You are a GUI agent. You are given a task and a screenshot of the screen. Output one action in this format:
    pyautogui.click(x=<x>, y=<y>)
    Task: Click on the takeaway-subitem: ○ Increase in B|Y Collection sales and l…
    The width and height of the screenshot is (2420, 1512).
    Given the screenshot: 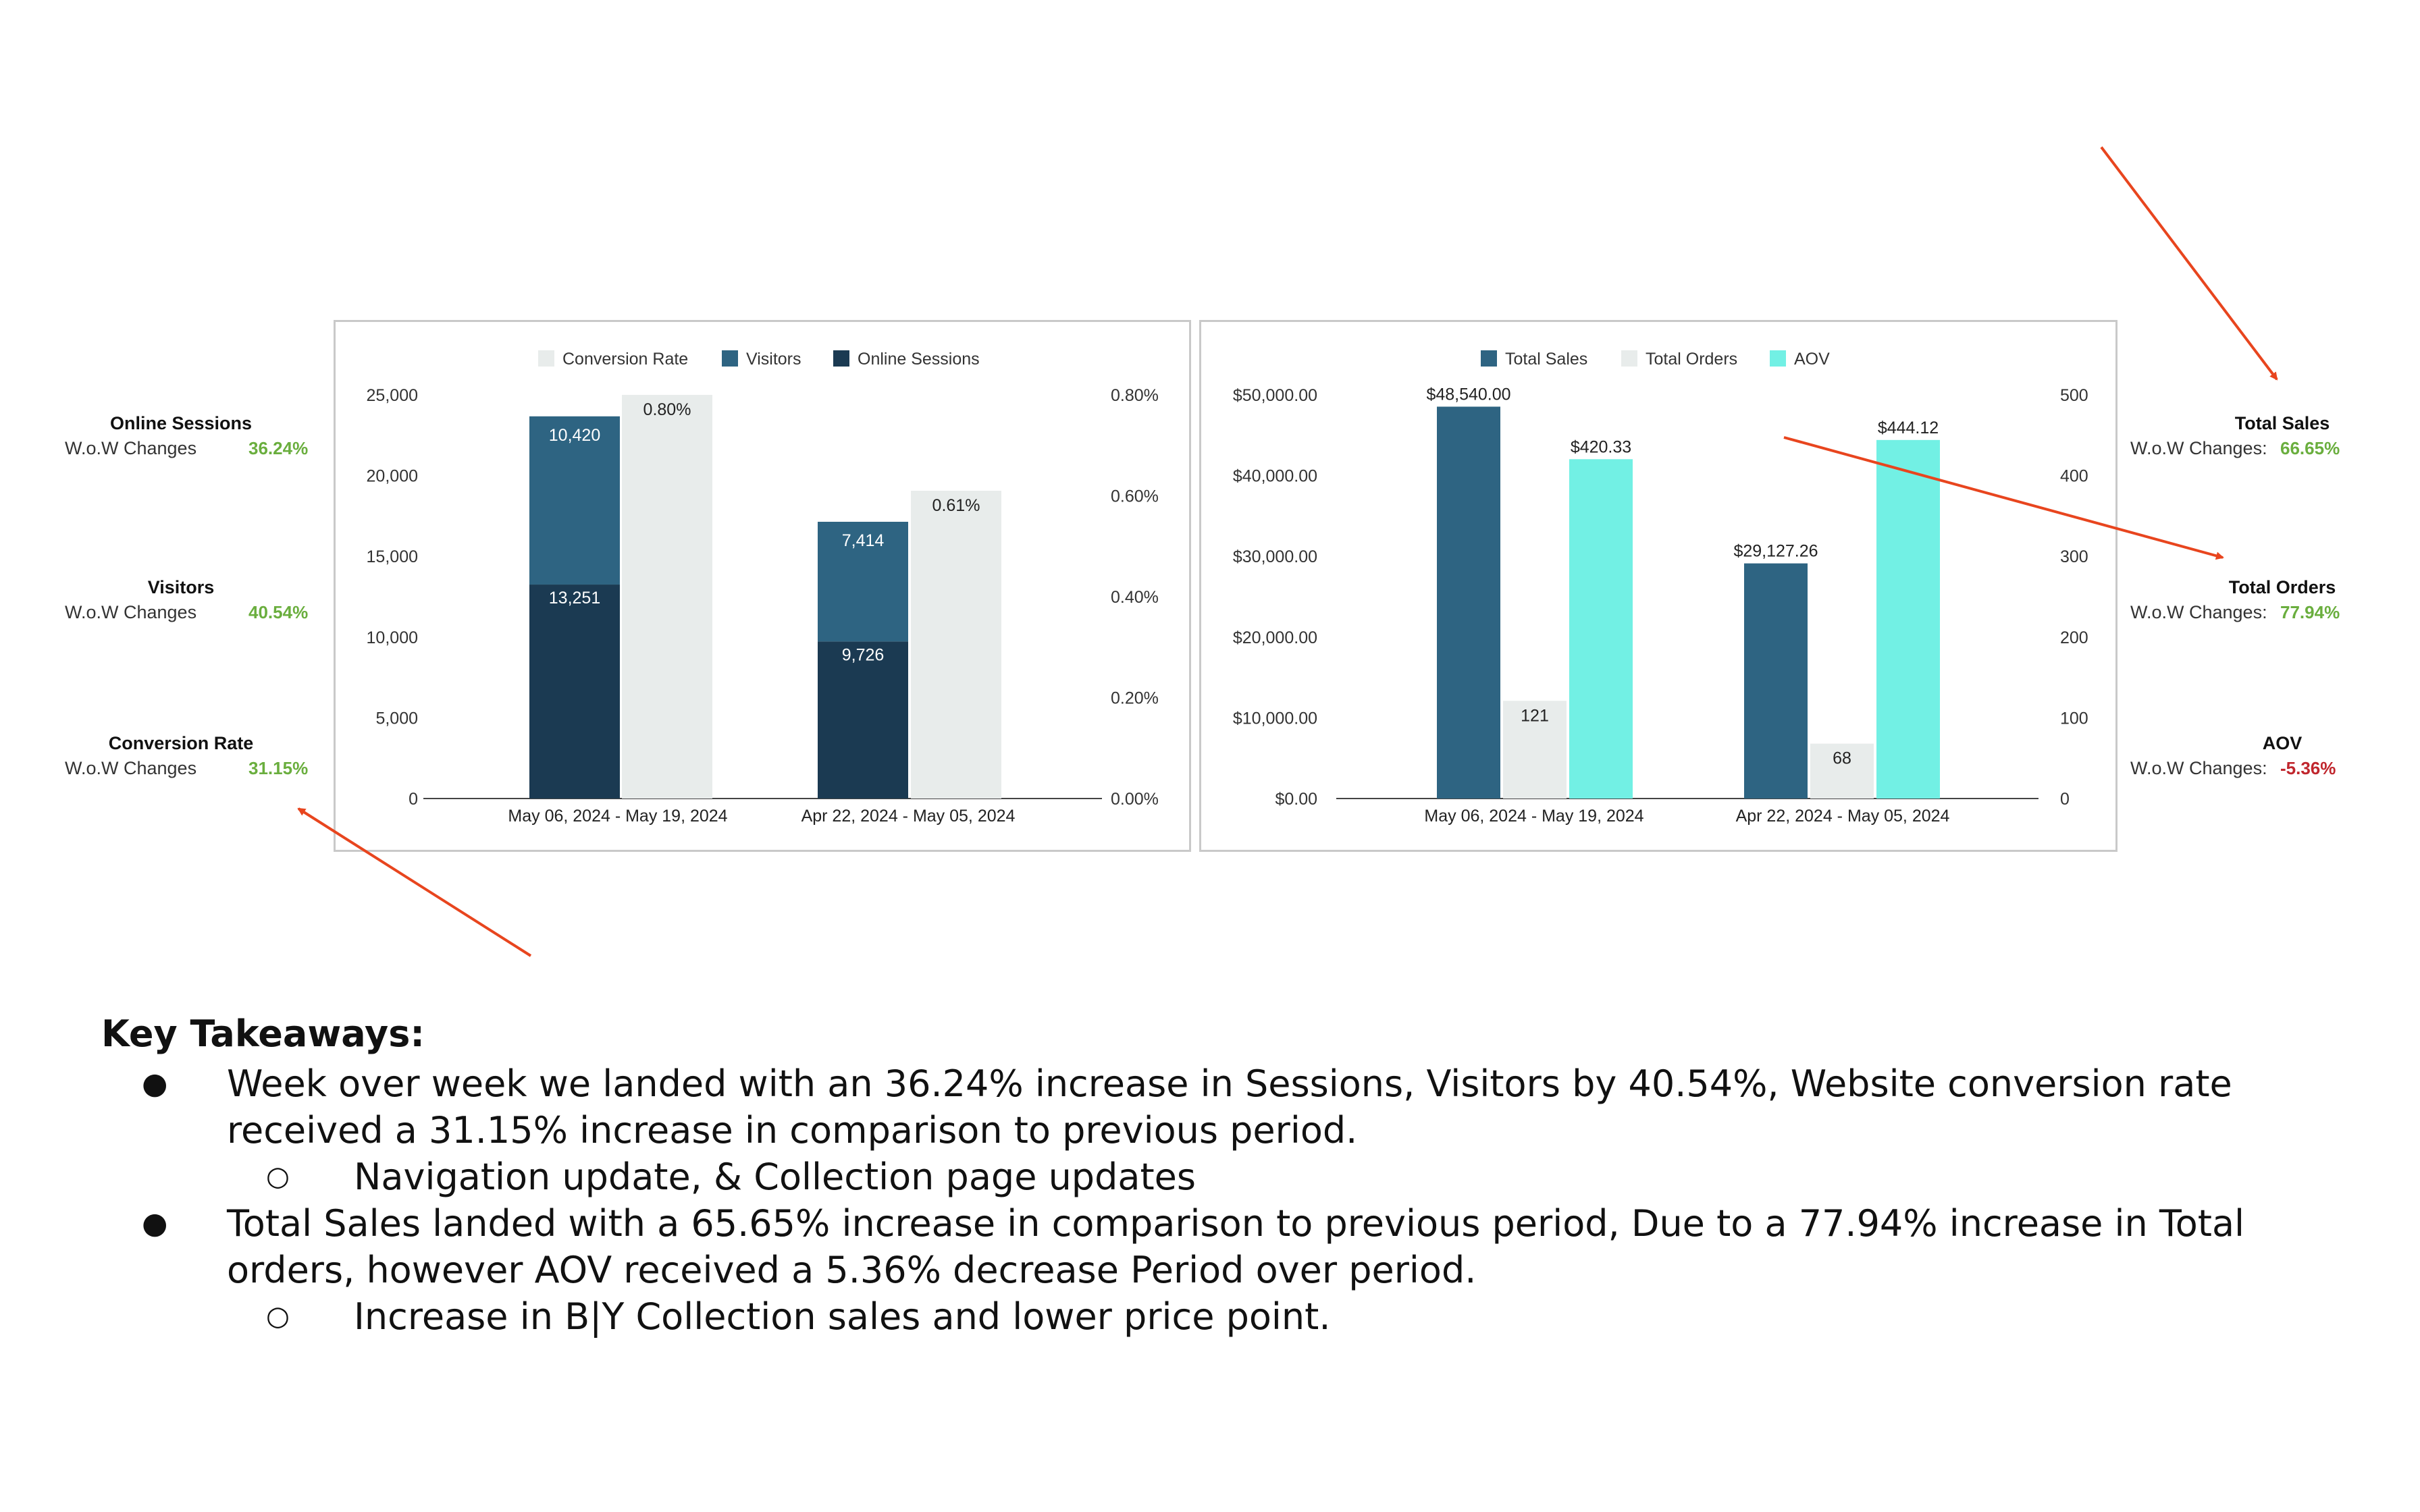 What is the action you would take?
    pyautogui.click(x=1298, y=1316)
    